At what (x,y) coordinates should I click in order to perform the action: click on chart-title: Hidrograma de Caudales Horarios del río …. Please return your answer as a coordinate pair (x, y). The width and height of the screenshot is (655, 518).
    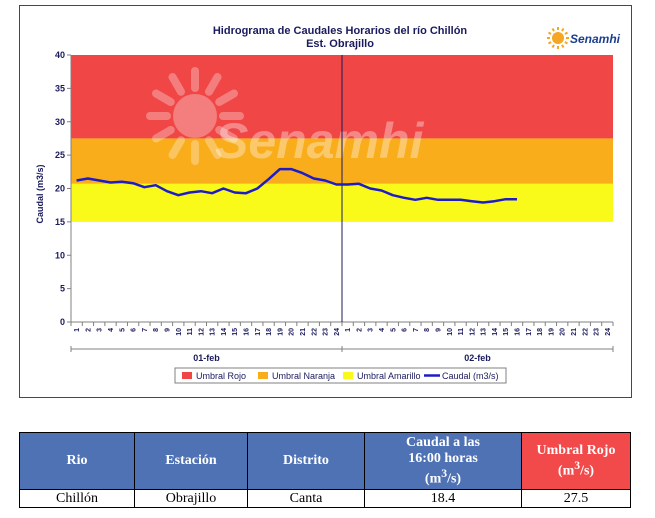
    Looking at the image, I should click on (340, 31).